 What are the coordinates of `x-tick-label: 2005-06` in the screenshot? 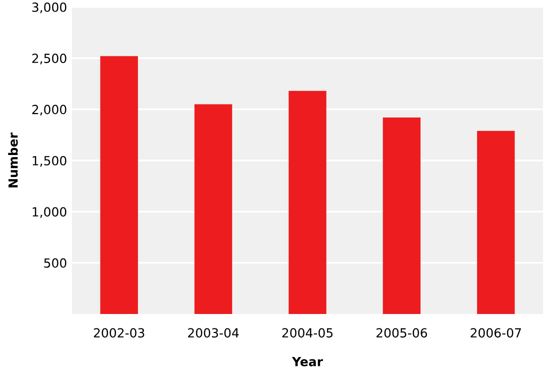 It's located at (402, 333).